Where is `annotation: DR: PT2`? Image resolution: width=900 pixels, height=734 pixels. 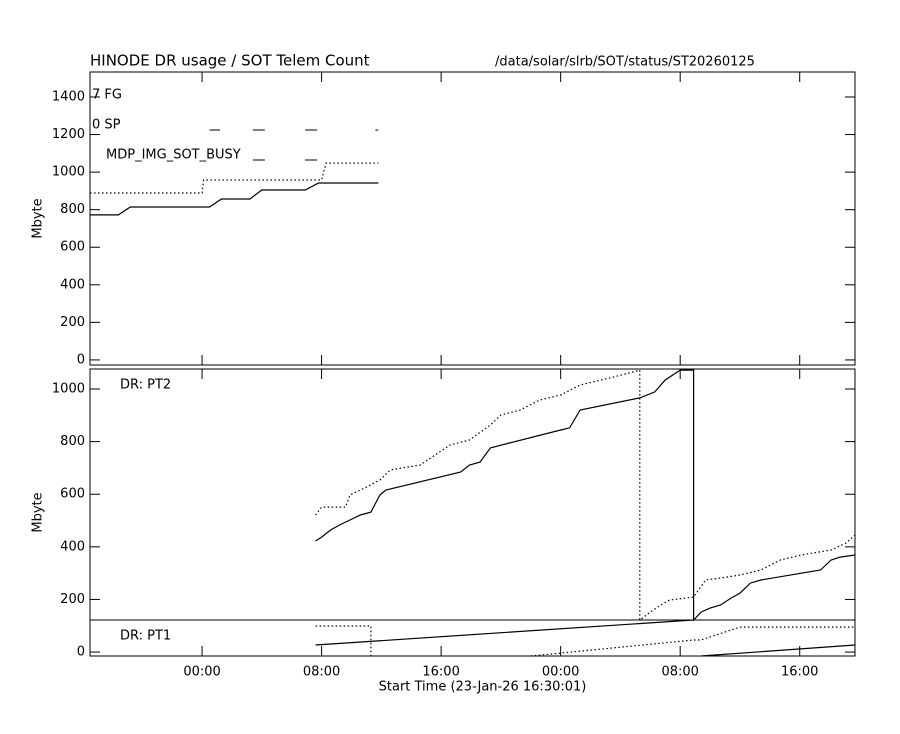 annotation: DR: PT2 is located at coordinates (145, 385).